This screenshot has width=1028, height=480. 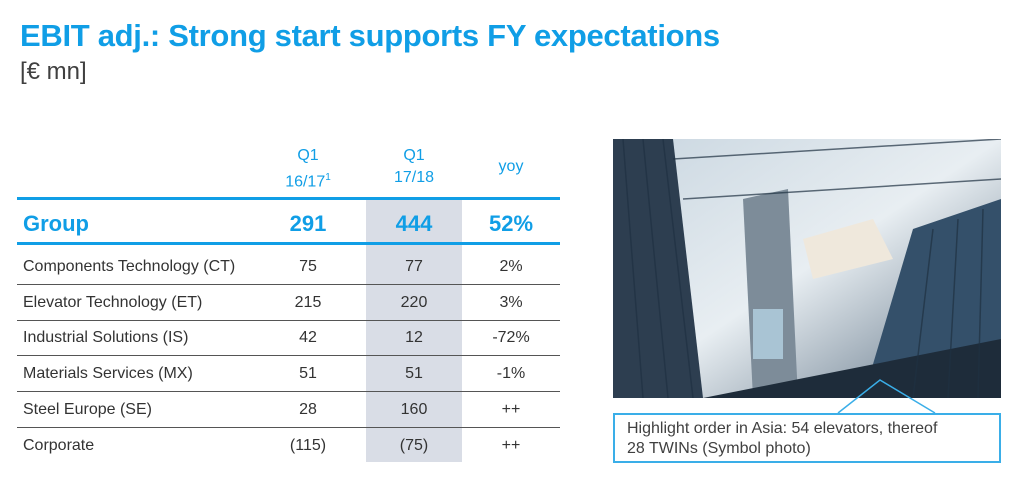 What do you see at coordinates (308, 169) in the screenshot?
I see `header-q1-16-17: Q1 16/171` at bounding box center [308, 169].